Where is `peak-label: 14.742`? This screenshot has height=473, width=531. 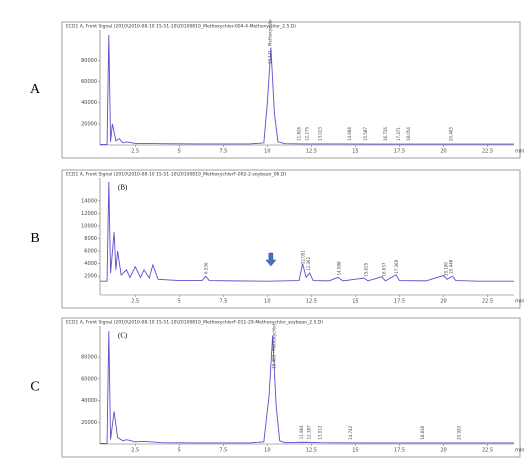 peak-label: 14.742 is located at coordinates (350, 432).